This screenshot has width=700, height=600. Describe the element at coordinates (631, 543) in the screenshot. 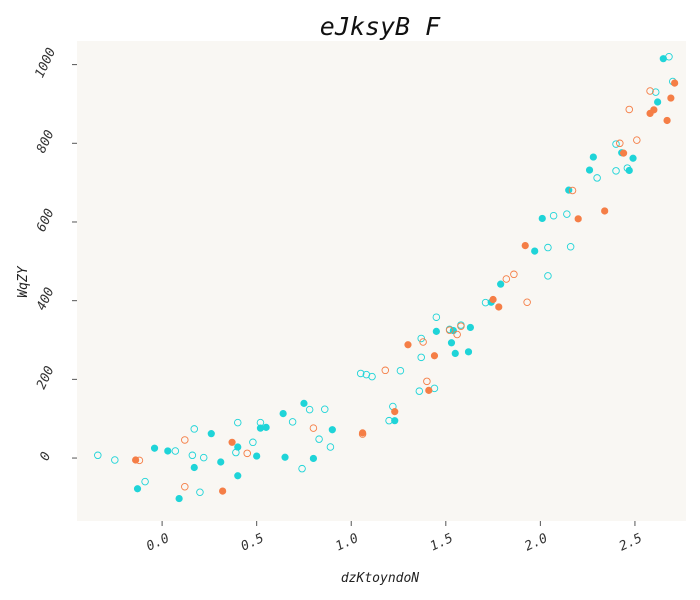

I see `x-tick-label: 2.5` at that location.